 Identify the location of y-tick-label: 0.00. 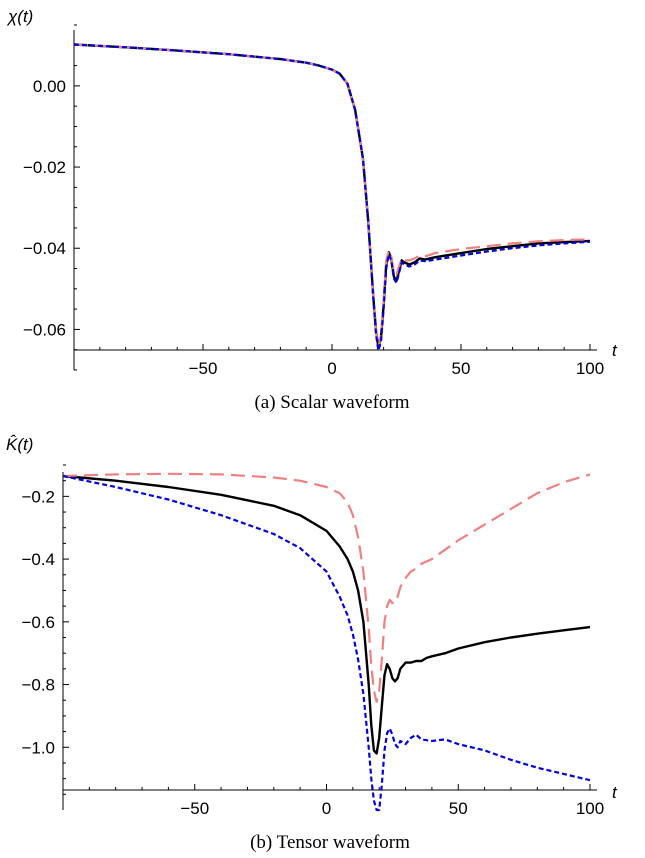
(49, 86).